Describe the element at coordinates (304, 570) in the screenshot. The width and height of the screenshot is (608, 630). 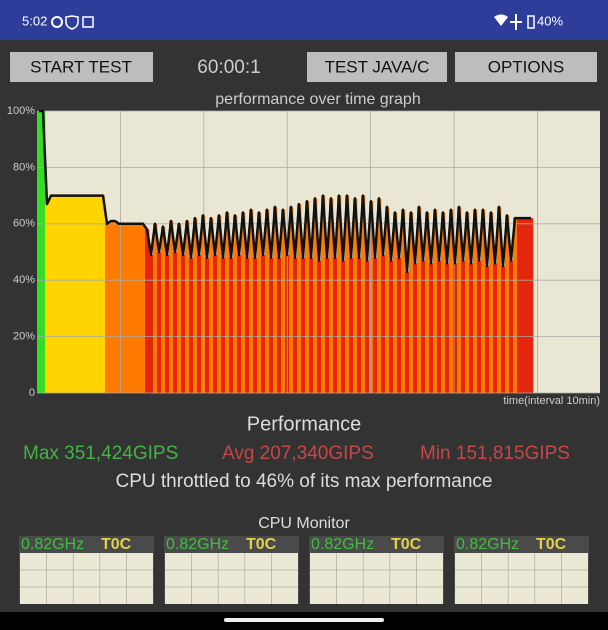
I see `cpu-cores: 0.82GHz T0C 0.82GHz T0C 0.82GHz T0C 0.82GHz T0C` at that location.